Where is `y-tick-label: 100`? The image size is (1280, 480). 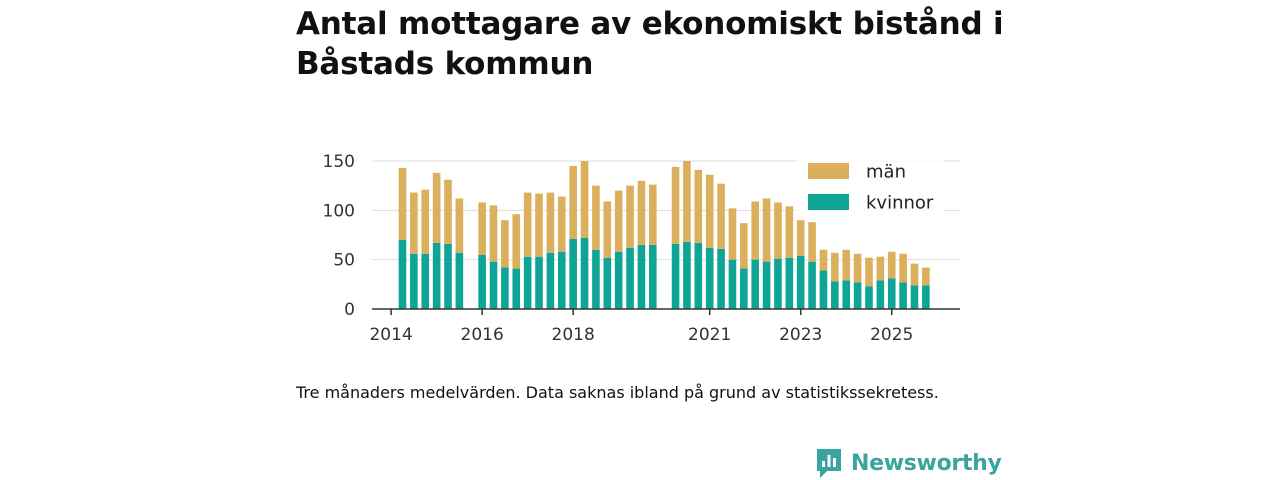 y-tick-label: 100 is located at coordinates (339, 211).